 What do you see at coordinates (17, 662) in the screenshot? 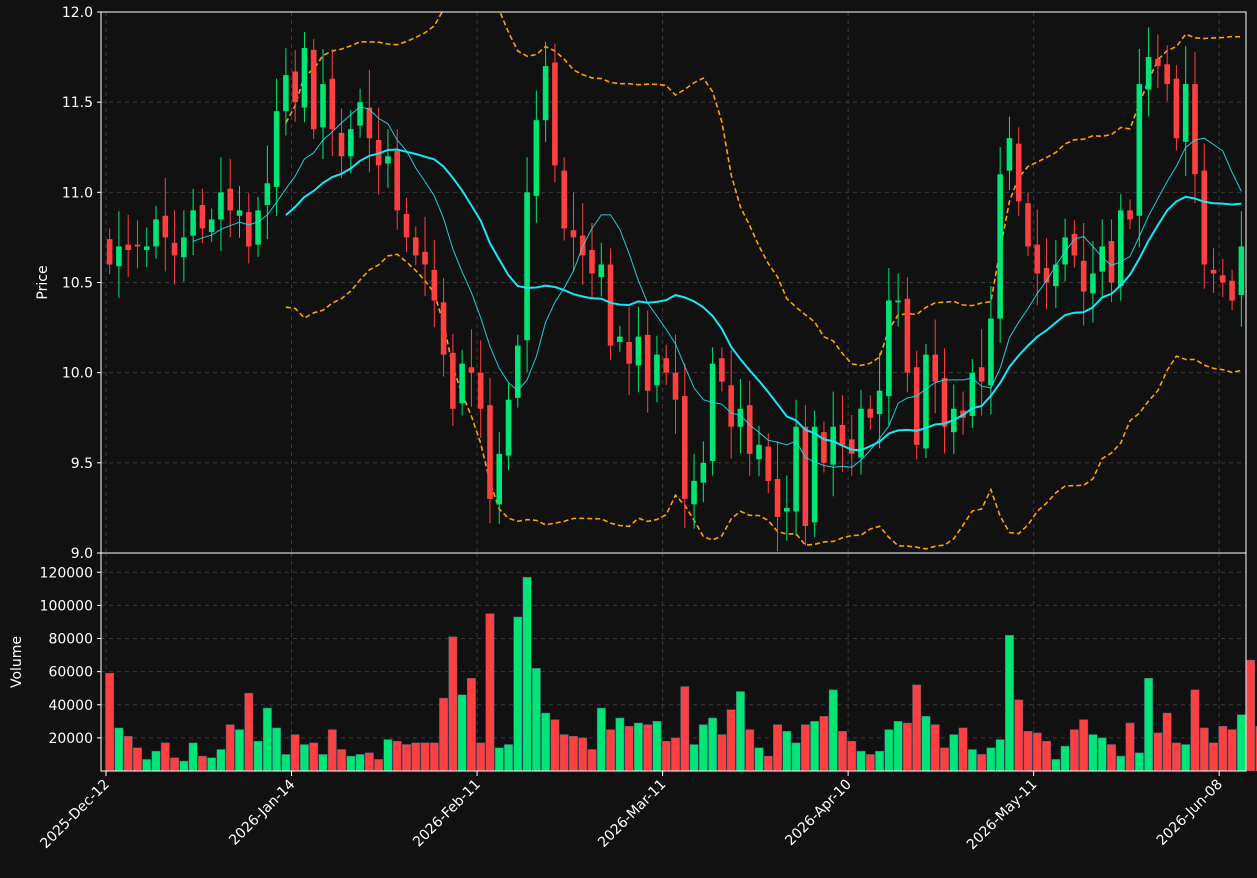
I see `volume-axis-label: Volume` at bounding box center [17, 662].